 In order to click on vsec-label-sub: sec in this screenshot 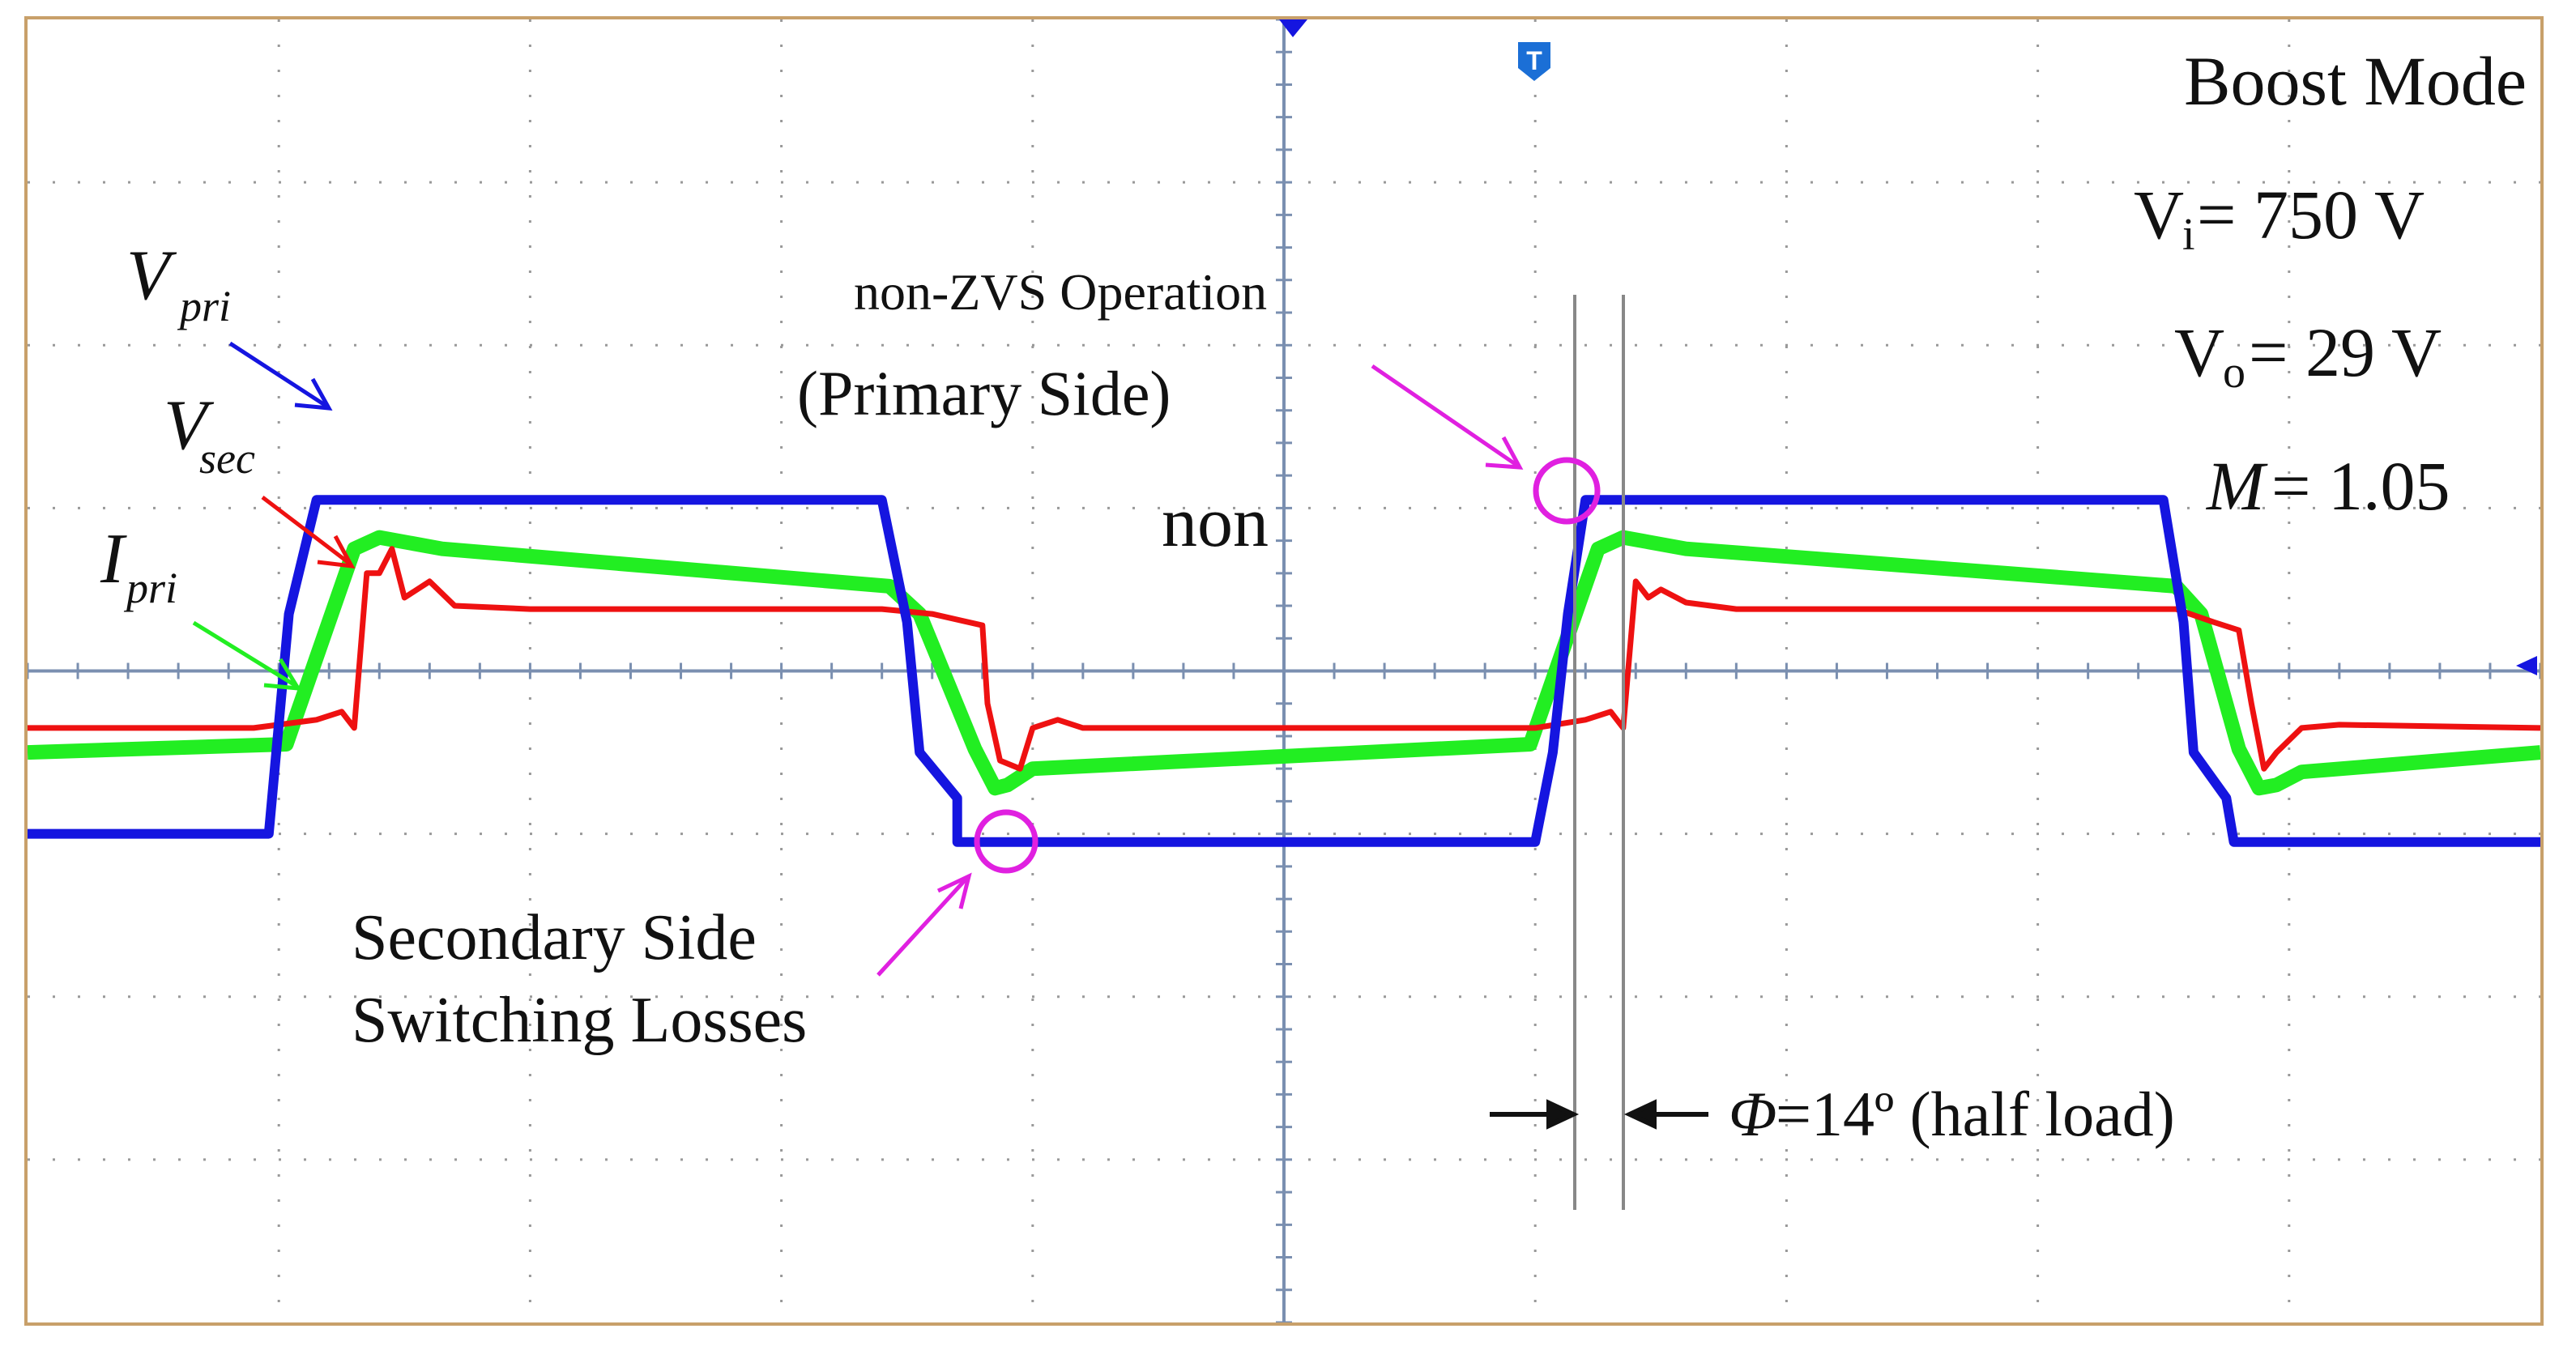, I will do `click(227, 458)`.